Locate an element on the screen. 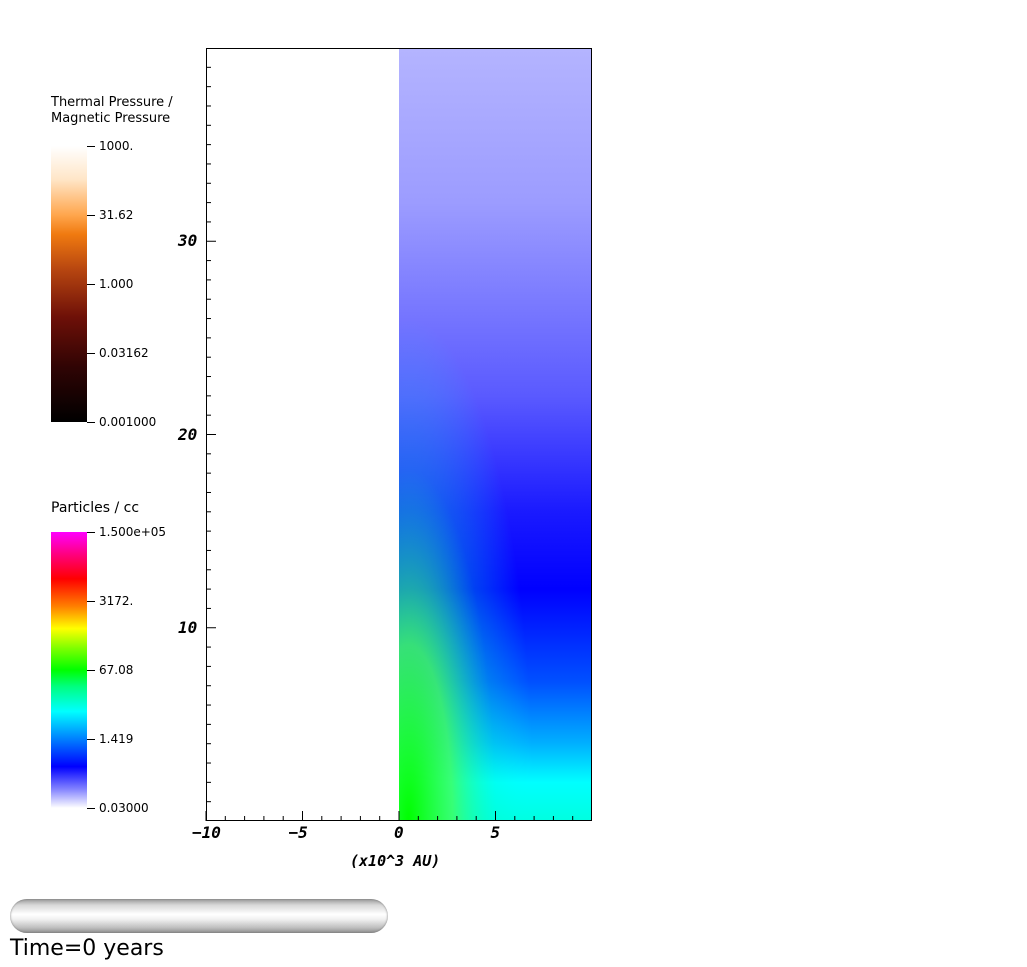  density-tick-label: 0.03000 is located at coordinates (124, 808).